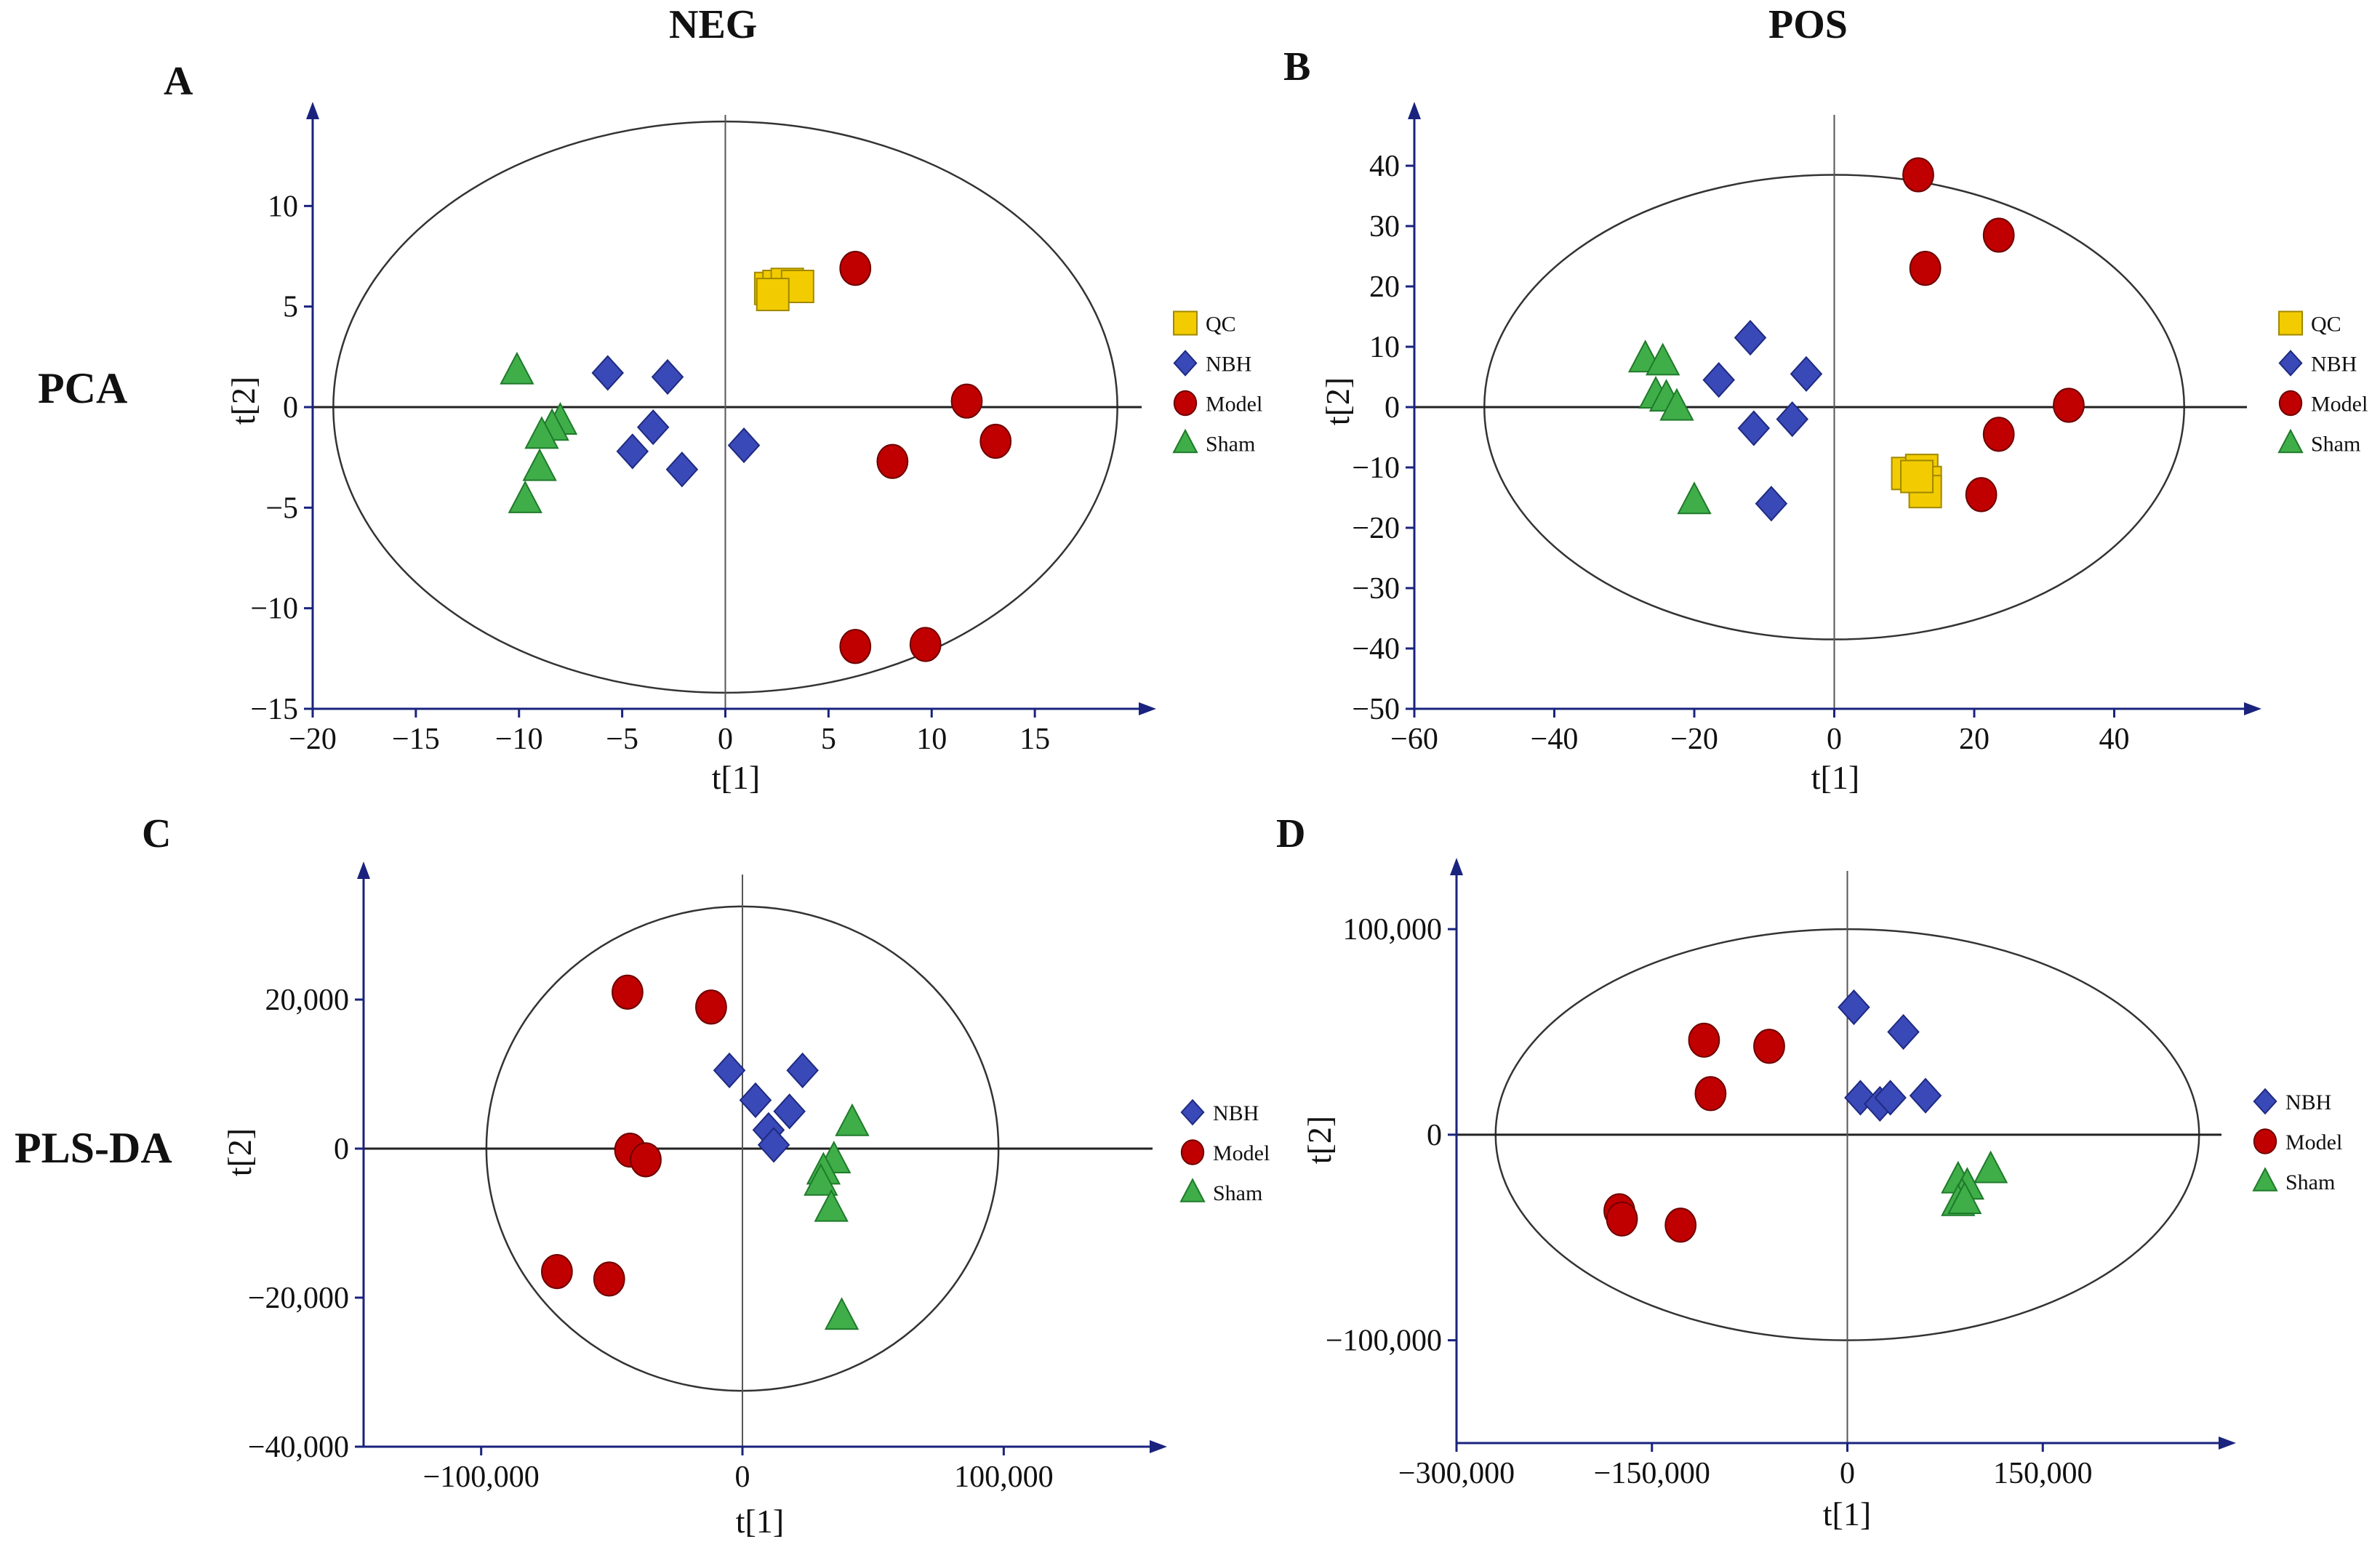 The image size is (2380, 1563). I want to click on panel-letter-d: D, so click(1291, 833).